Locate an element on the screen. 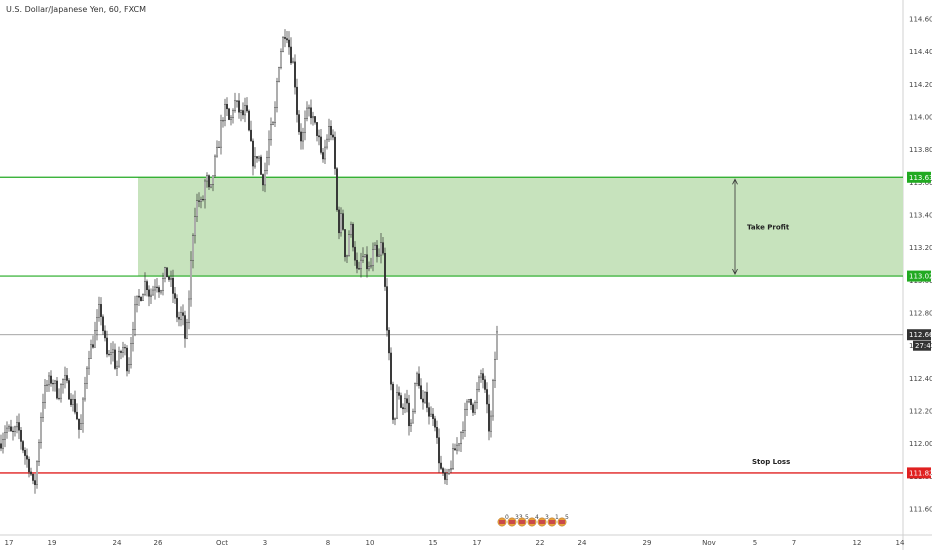  take-profit-arrowhead-up is located at coordinates (735, 181).